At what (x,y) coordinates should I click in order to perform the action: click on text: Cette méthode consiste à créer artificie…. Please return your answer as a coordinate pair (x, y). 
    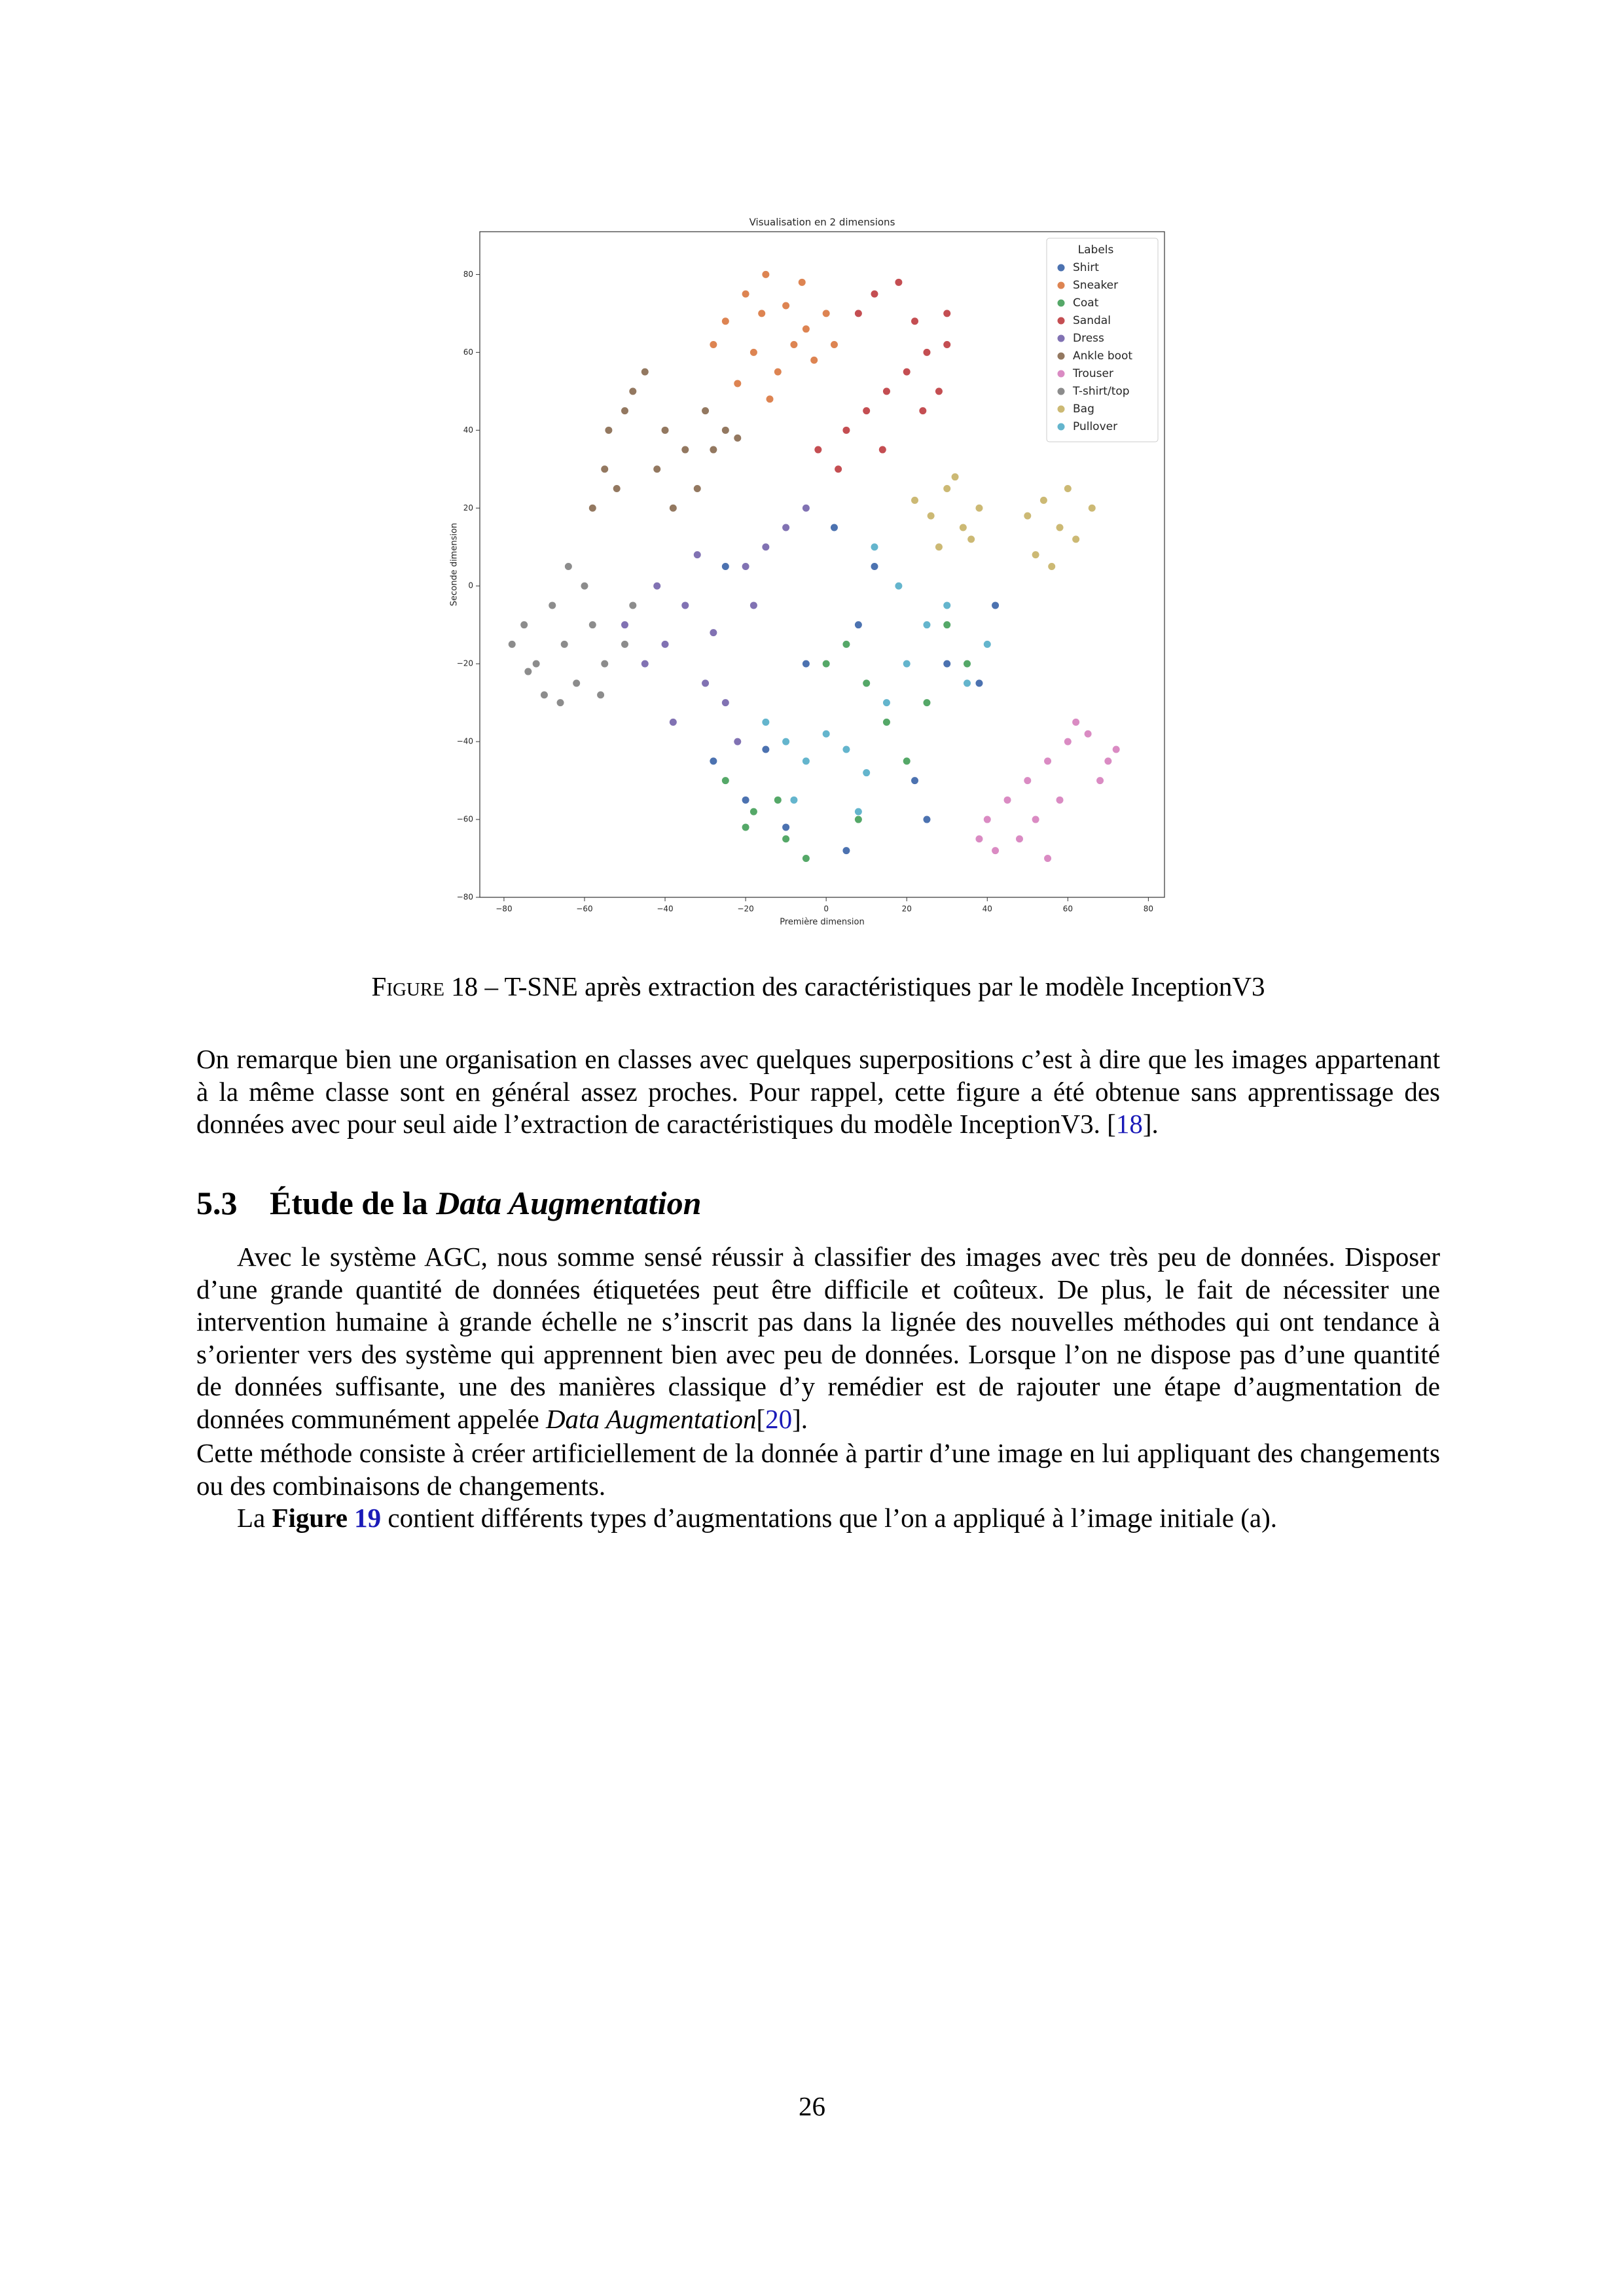
    Looking at the image, I should click on (818, 1469).